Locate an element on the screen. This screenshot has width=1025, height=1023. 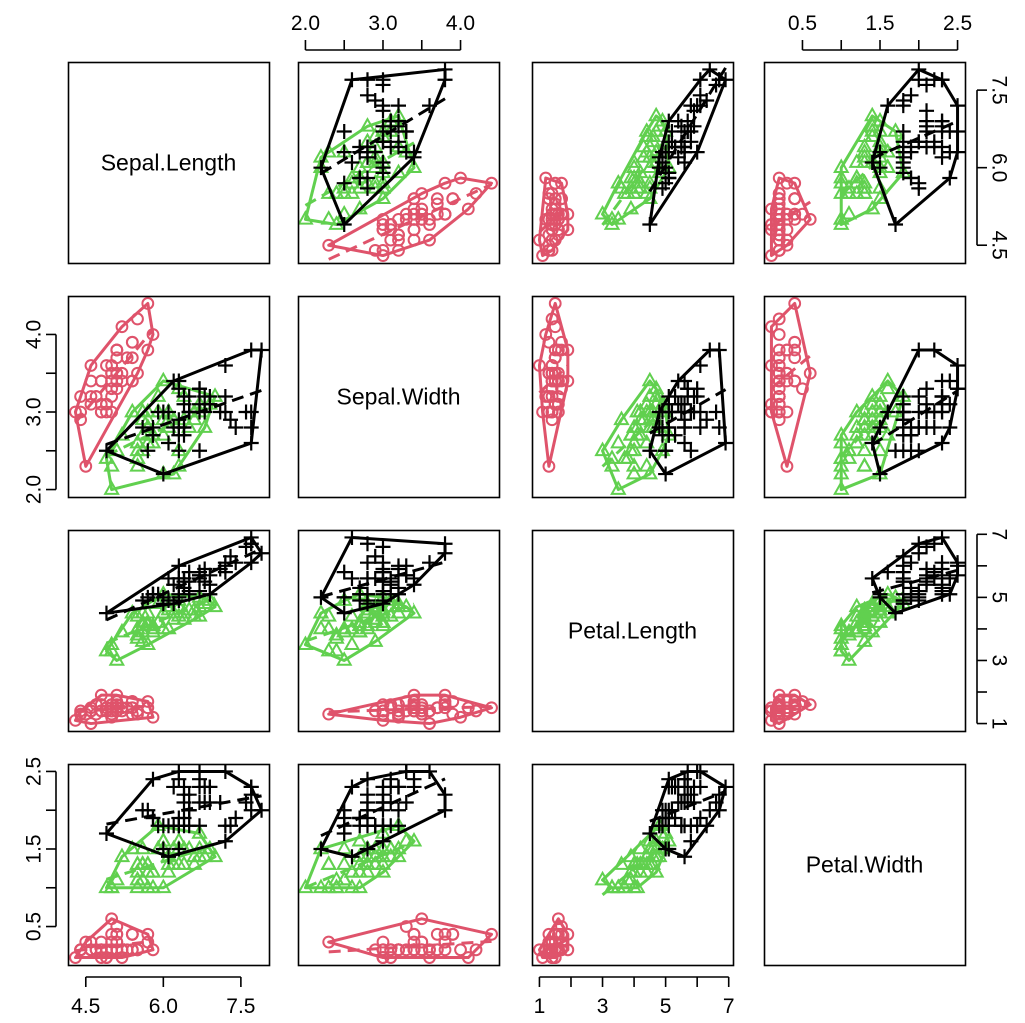
tick-label: 7 is located at coordinates (999, 534).